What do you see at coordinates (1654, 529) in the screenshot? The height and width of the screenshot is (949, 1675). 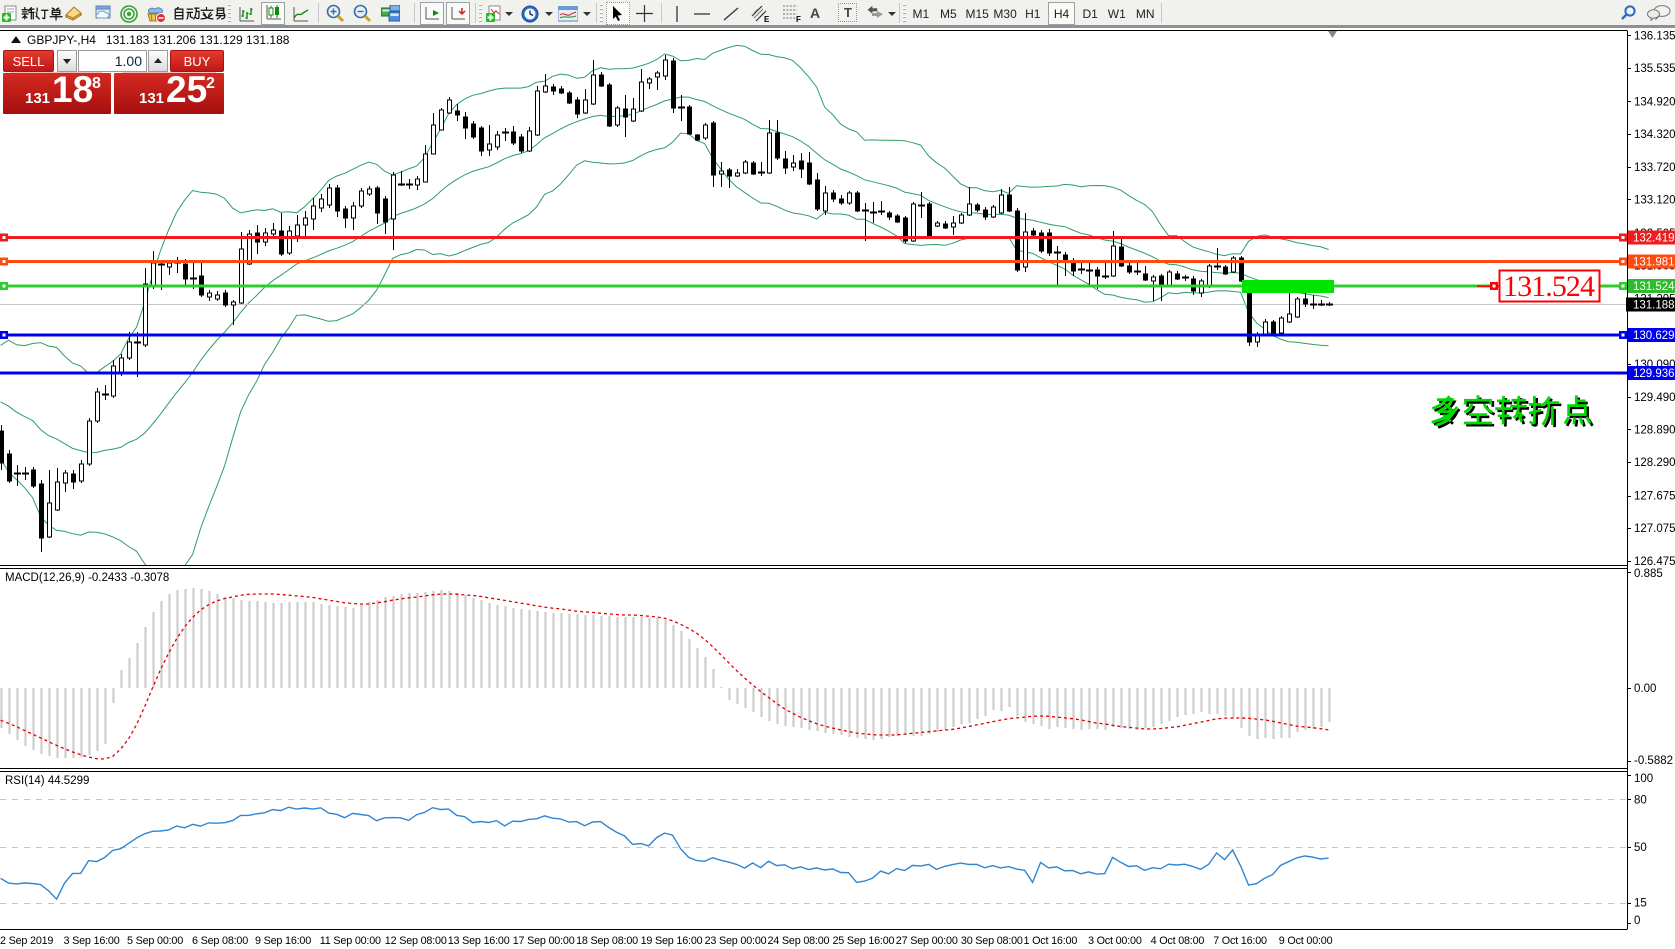 I see `svg-text: 127.075` at bounding box center [1654, 529].